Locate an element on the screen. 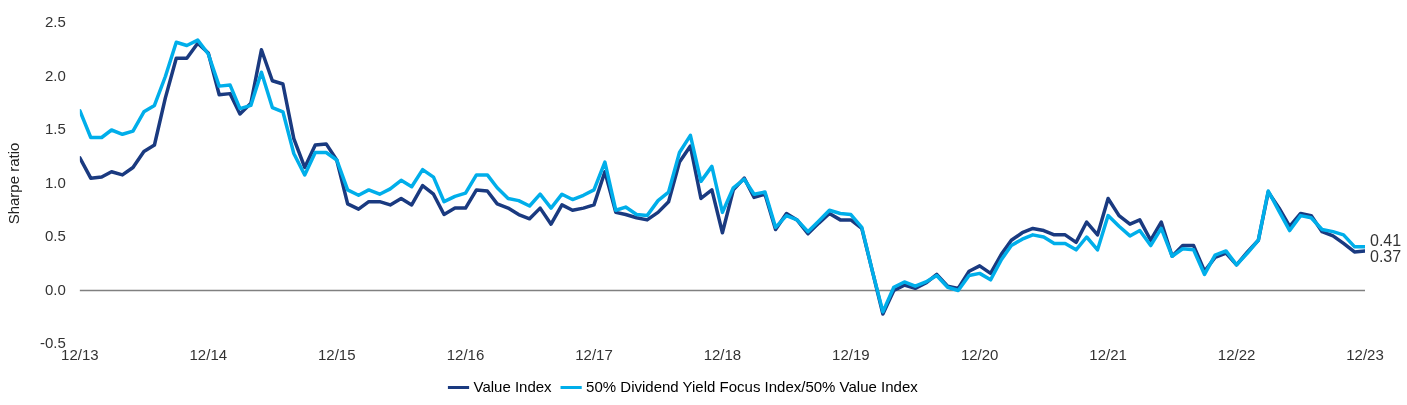 The width and height of the screenshot is (1407, 405). x-tick-label: 12/21 is located at coordinates (1108, 355).